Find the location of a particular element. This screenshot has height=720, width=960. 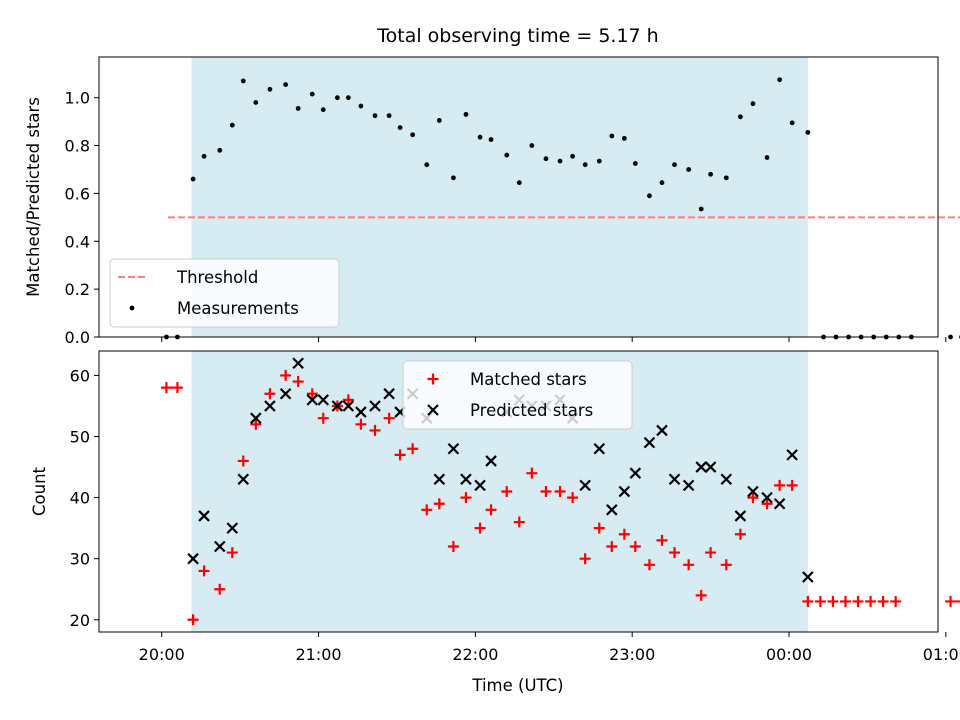

y-tick-label: 50 is located at coordinates (80, 437).